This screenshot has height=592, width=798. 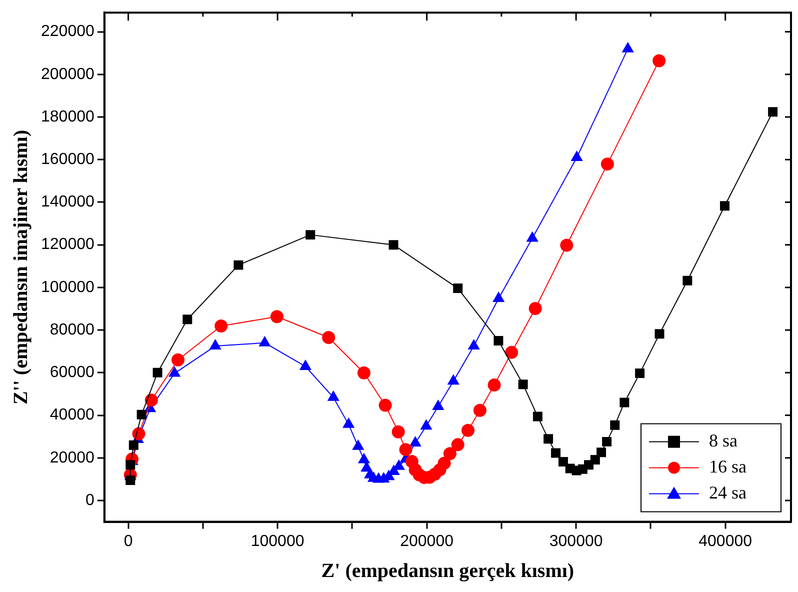 What do you see at coordinates (72, 415) in the screenshot?
I see `y-tick-label: 40000` at bounding box center [72, 415].